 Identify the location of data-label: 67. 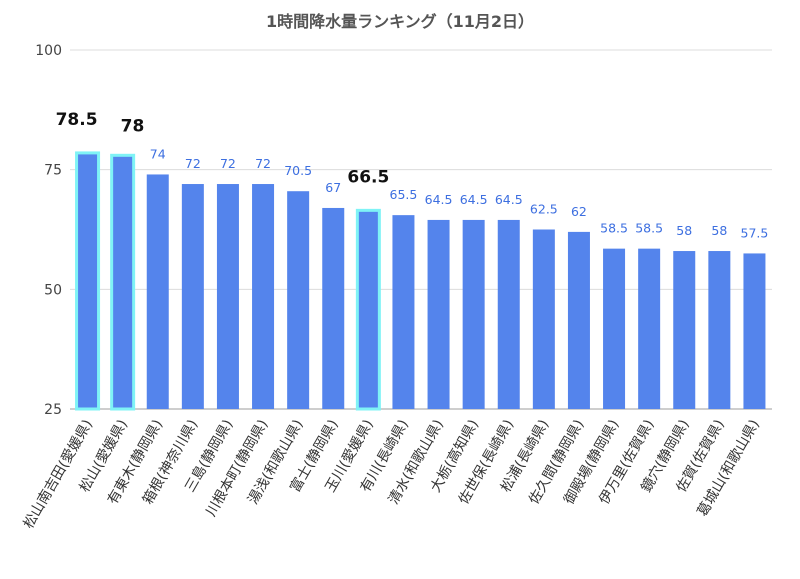
(333, 187).